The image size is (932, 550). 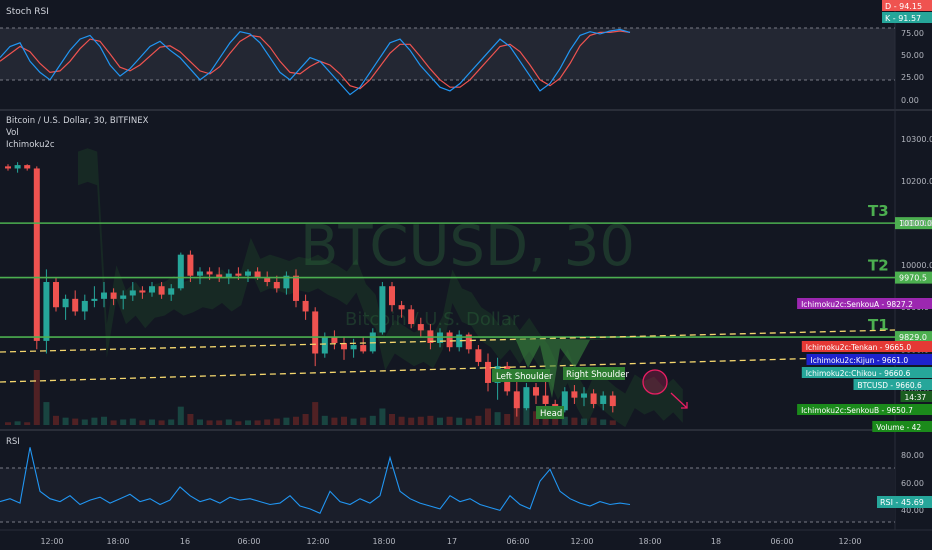 What do you see at coordinates (467, 246) in the screenshot?
I see `watermark-symbol: BTCUSD, 30` at bounding box center [467, 246].